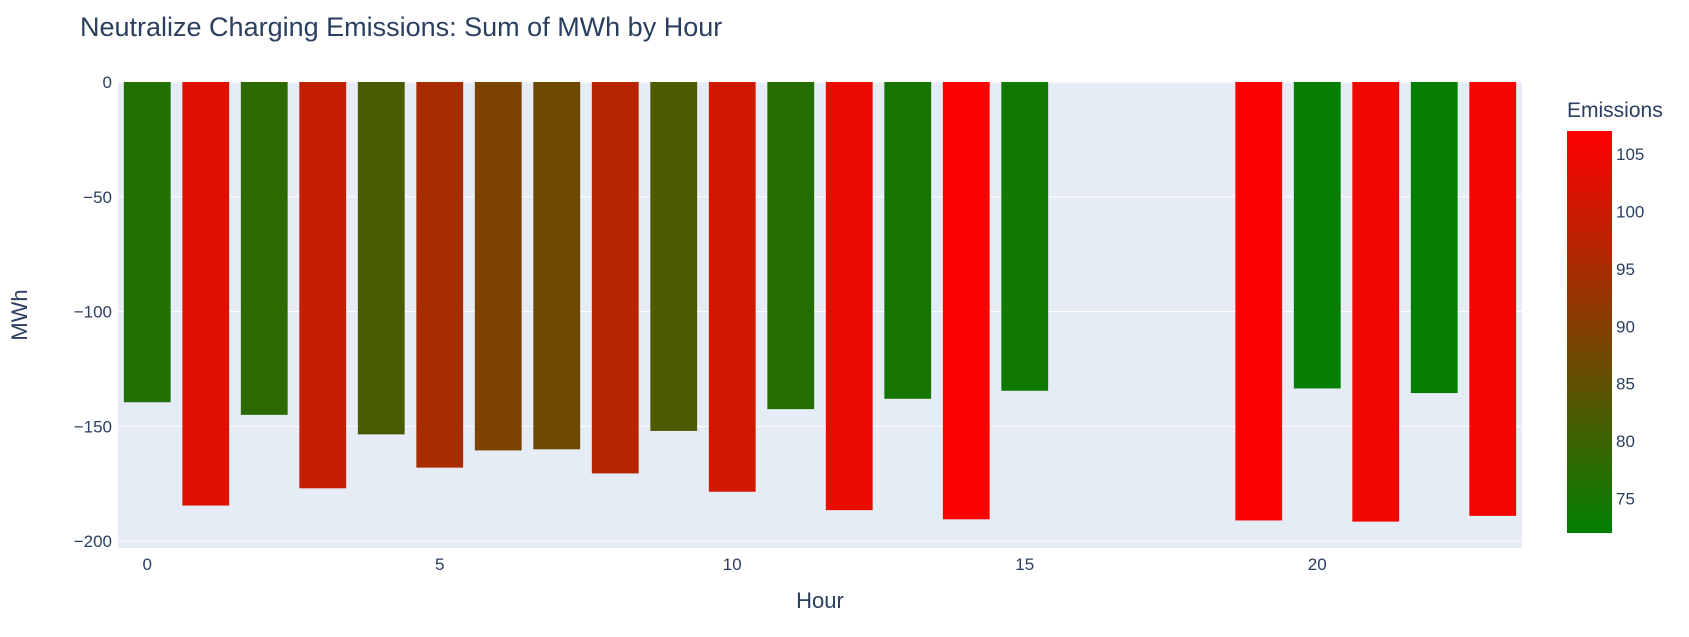  I want to click on colorbar-tick-label: 85, so click(1625, 384).